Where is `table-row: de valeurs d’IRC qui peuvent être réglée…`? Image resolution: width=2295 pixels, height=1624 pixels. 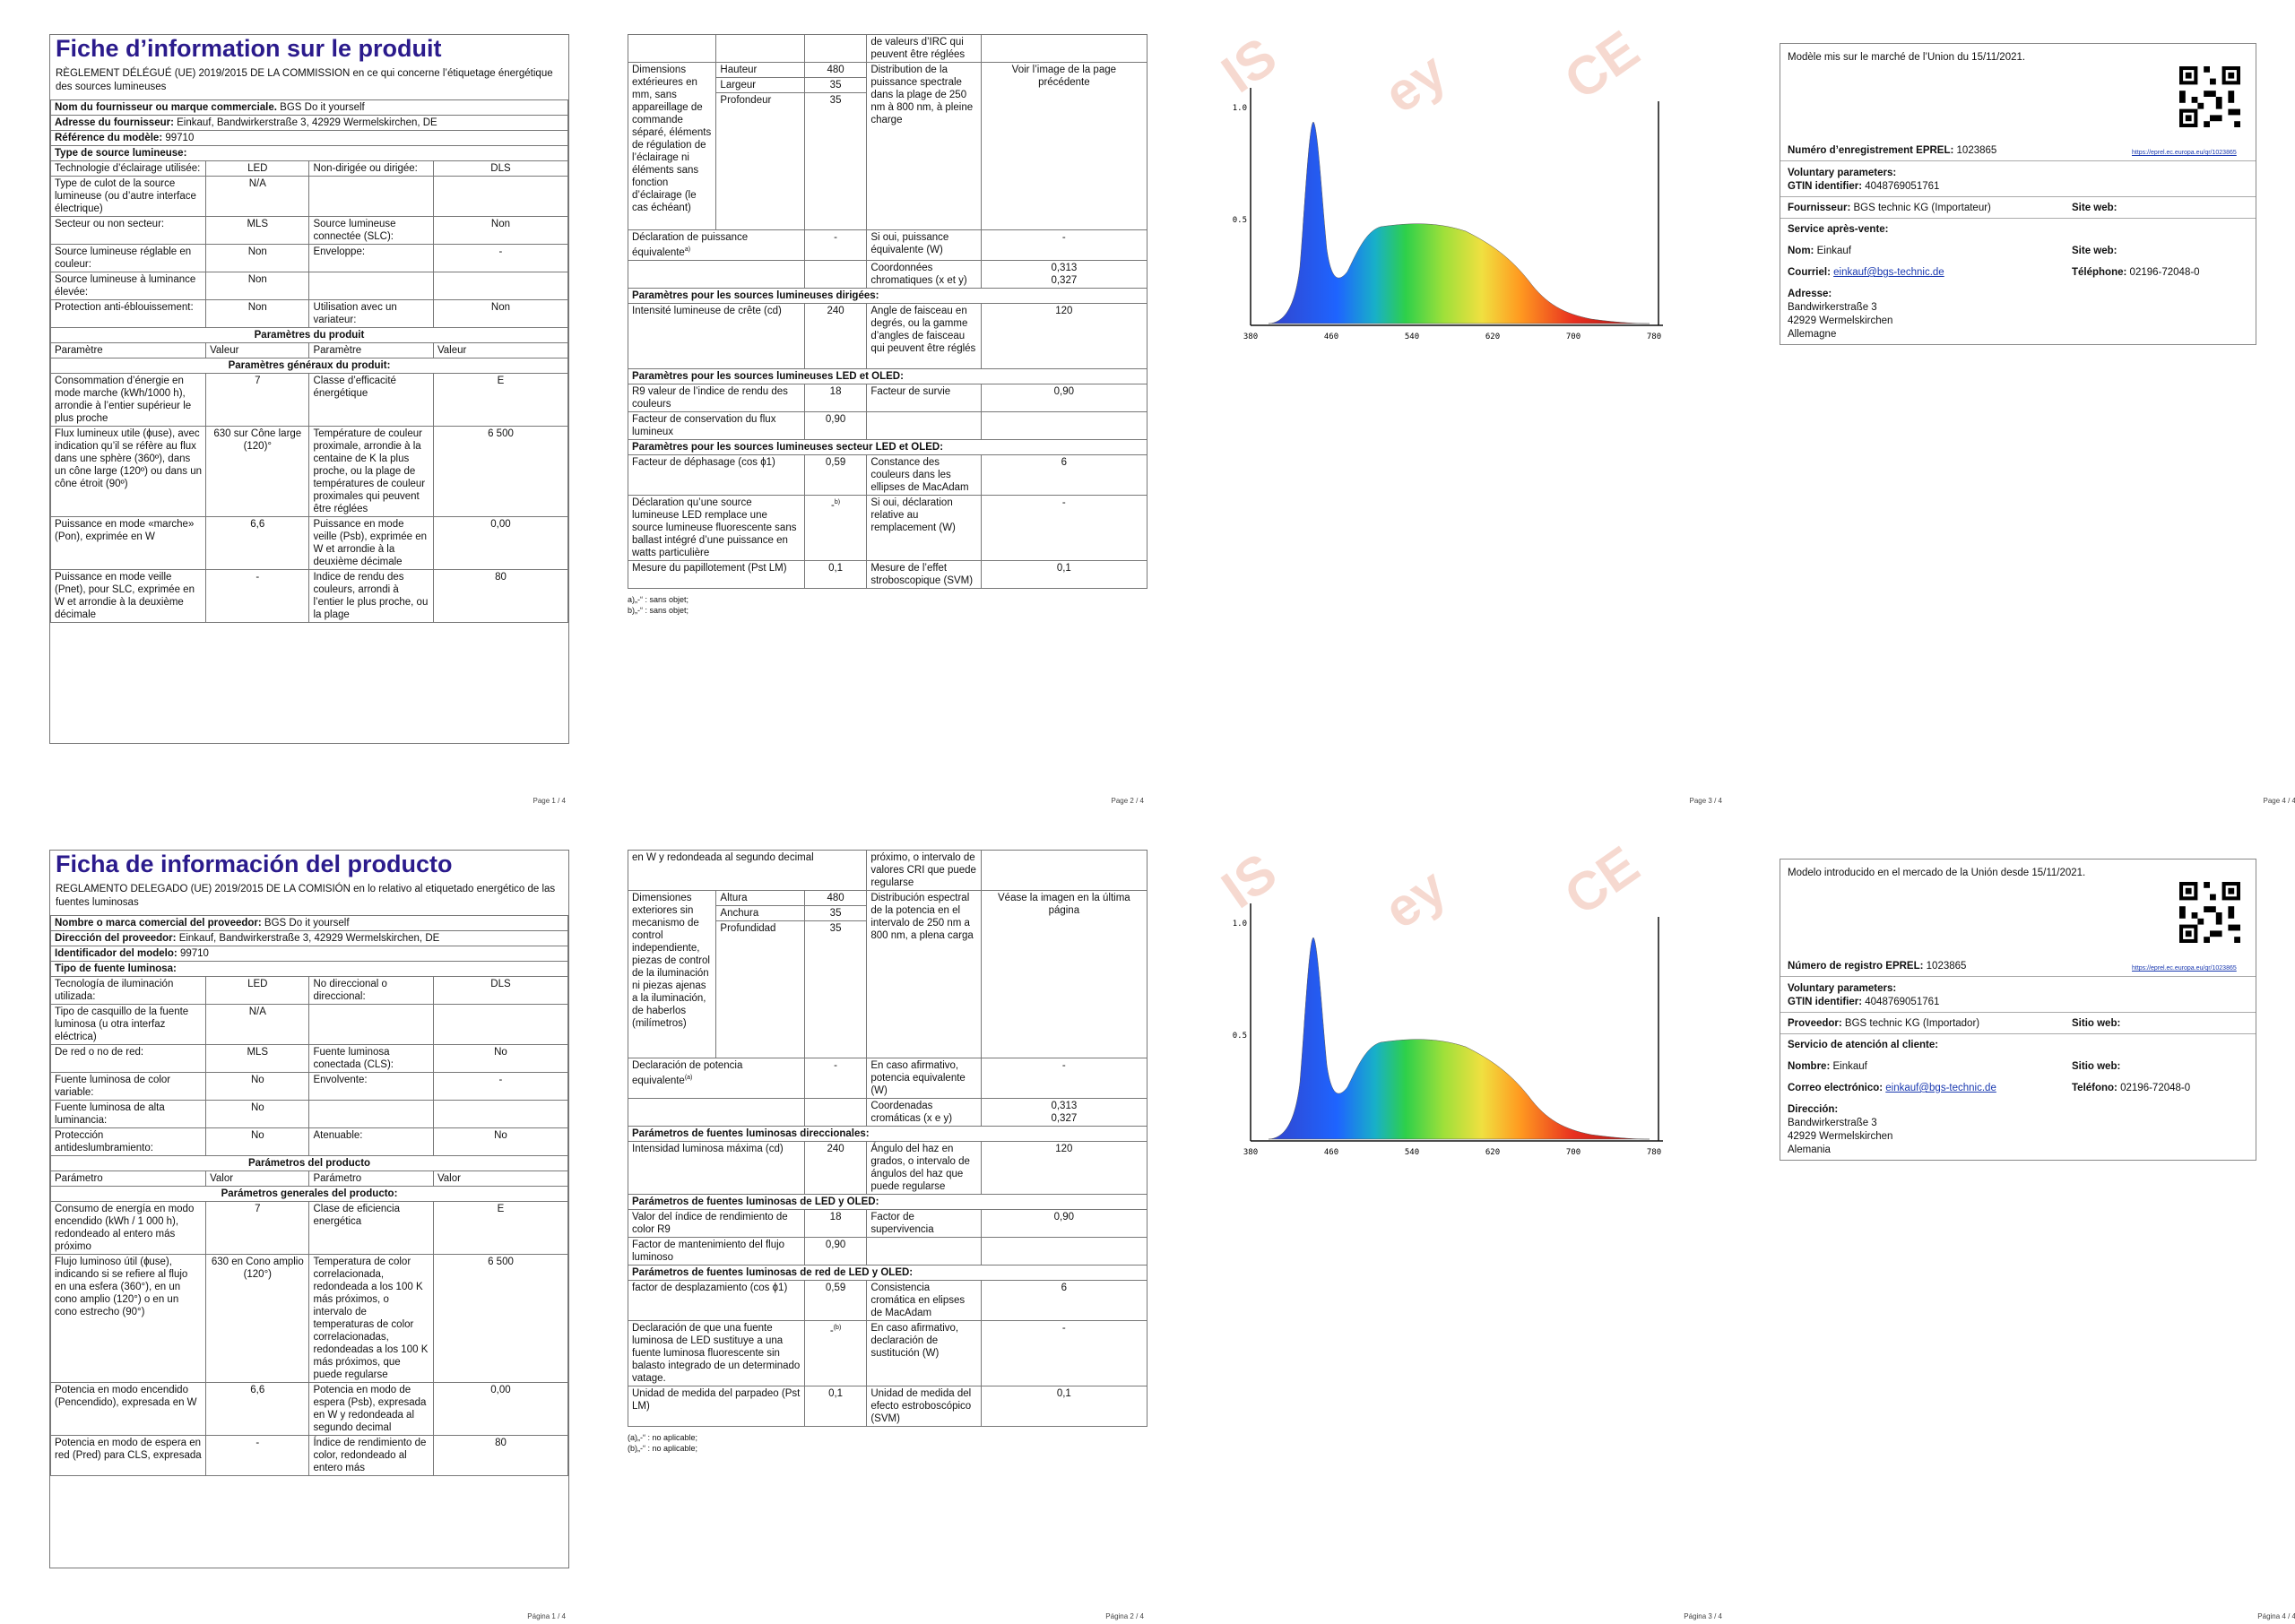 table-row: de valeurs d’IRC qui peuvent être réglée… is located at coordinates (888, 48).